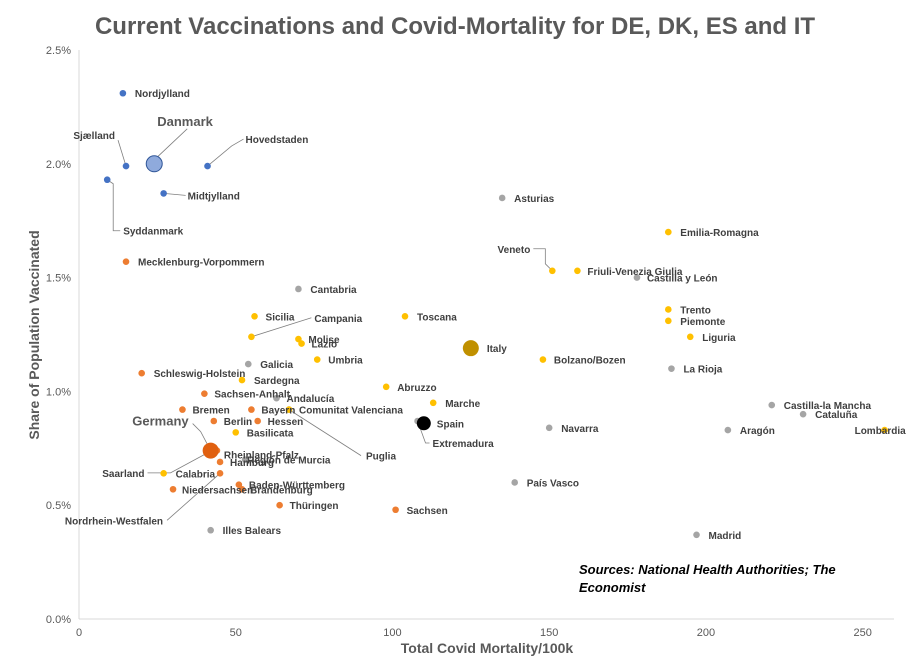 The width and height of the screenshot is (910, 661). What do you see at coordinates (314, 506) in the screenshot?
I see `point-label-thuringen: Thüringen` at bounding box center [314, 506].